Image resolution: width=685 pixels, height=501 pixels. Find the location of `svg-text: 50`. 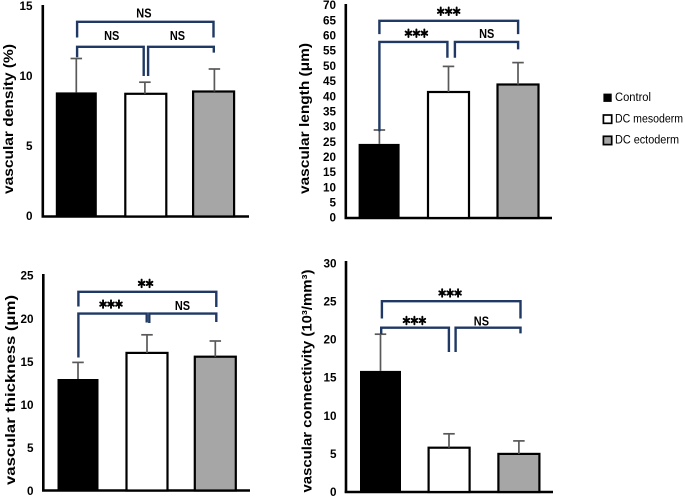

svg-text: 50 is located at coordinates (330, 66).